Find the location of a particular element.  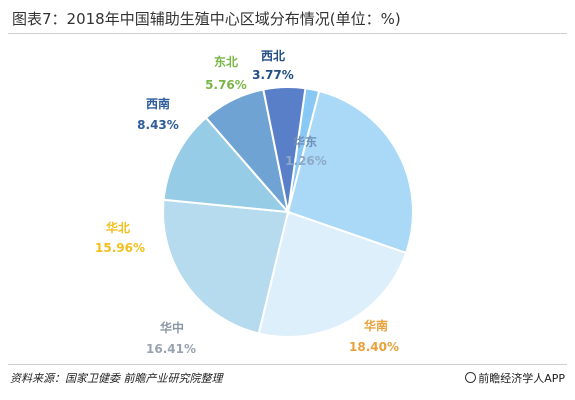

slice-value-label: 8.43% is located at coordinates (158, 125).